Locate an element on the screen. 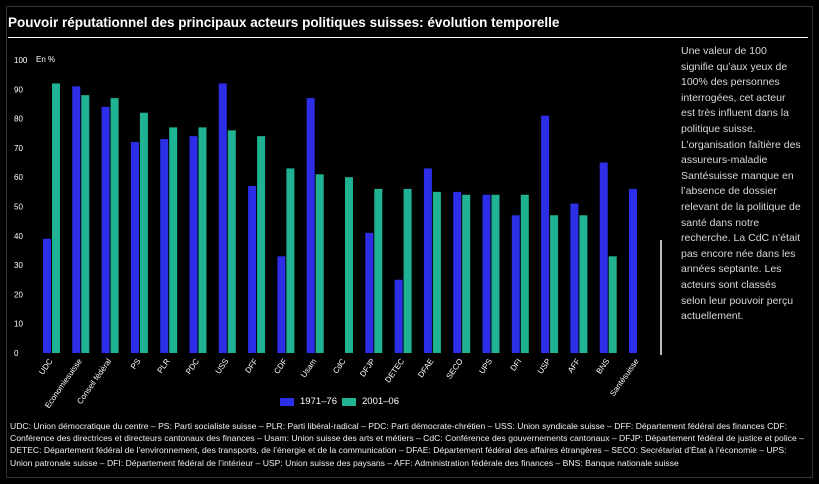 The image size is (819, 484). y-tick-label: 90 is located at coordinates (18, 89).